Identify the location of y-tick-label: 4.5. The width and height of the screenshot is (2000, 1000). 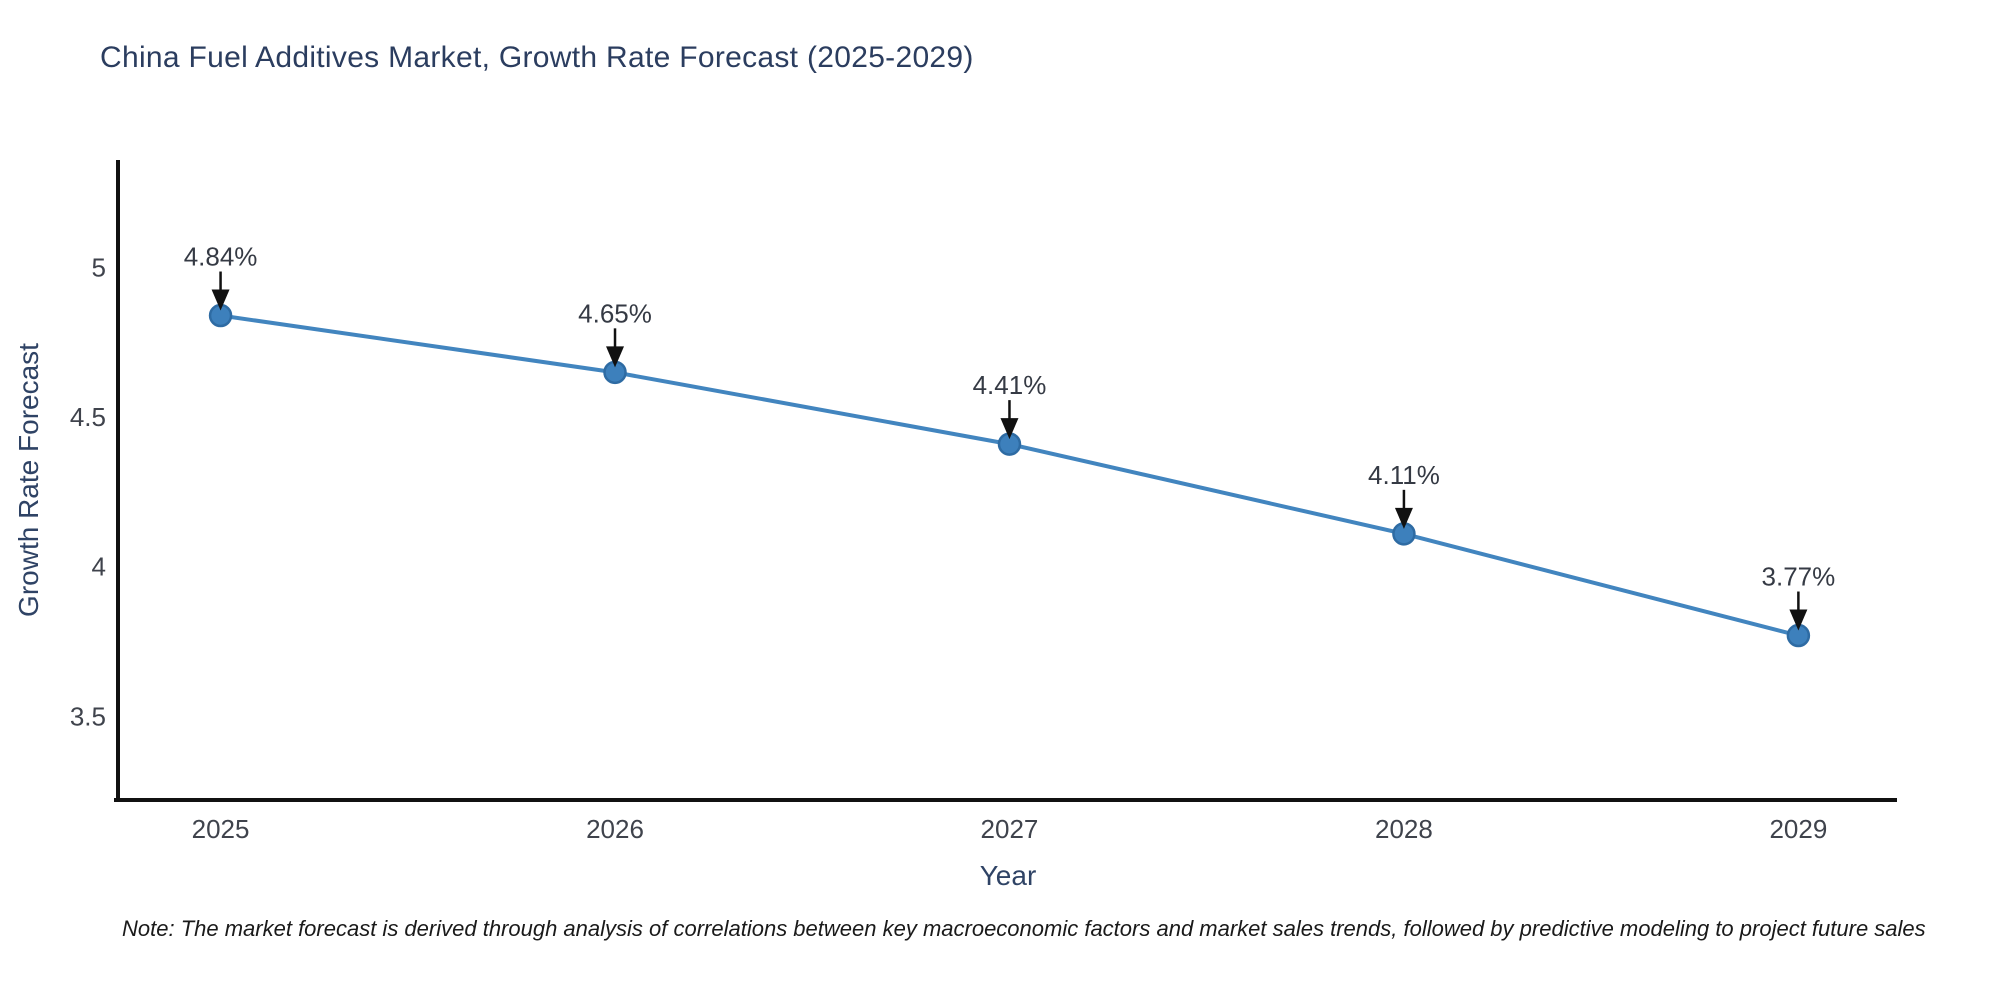
(88, 417).